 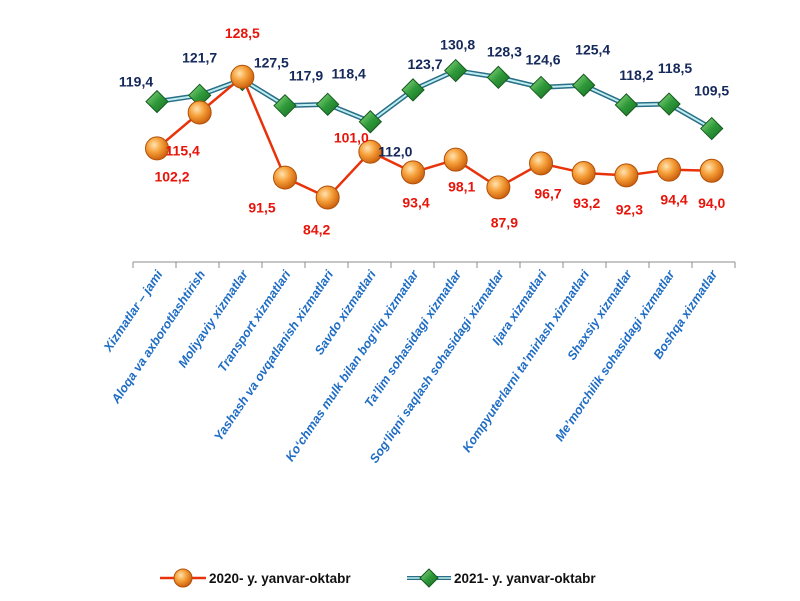 I want to click on series-2020-data-label: 94,0, so click(x=711, y=203).